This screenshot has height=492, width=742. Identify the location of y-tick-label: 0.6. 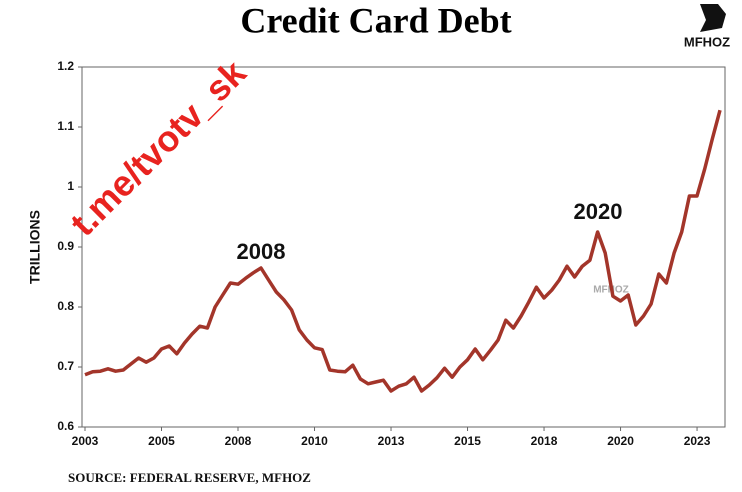
(65, 426).